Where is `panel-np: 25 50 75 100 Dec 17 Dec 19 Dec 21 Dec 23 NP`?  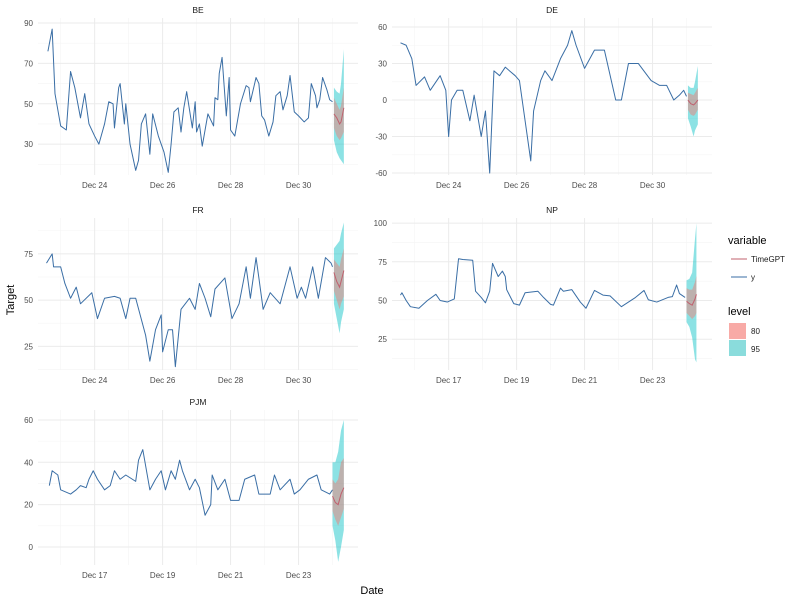 panel-np: 25 50 75 100 Dec 17 Dec 19 Dec 21 Dec 23 NP is located at coordinates (543, 295).